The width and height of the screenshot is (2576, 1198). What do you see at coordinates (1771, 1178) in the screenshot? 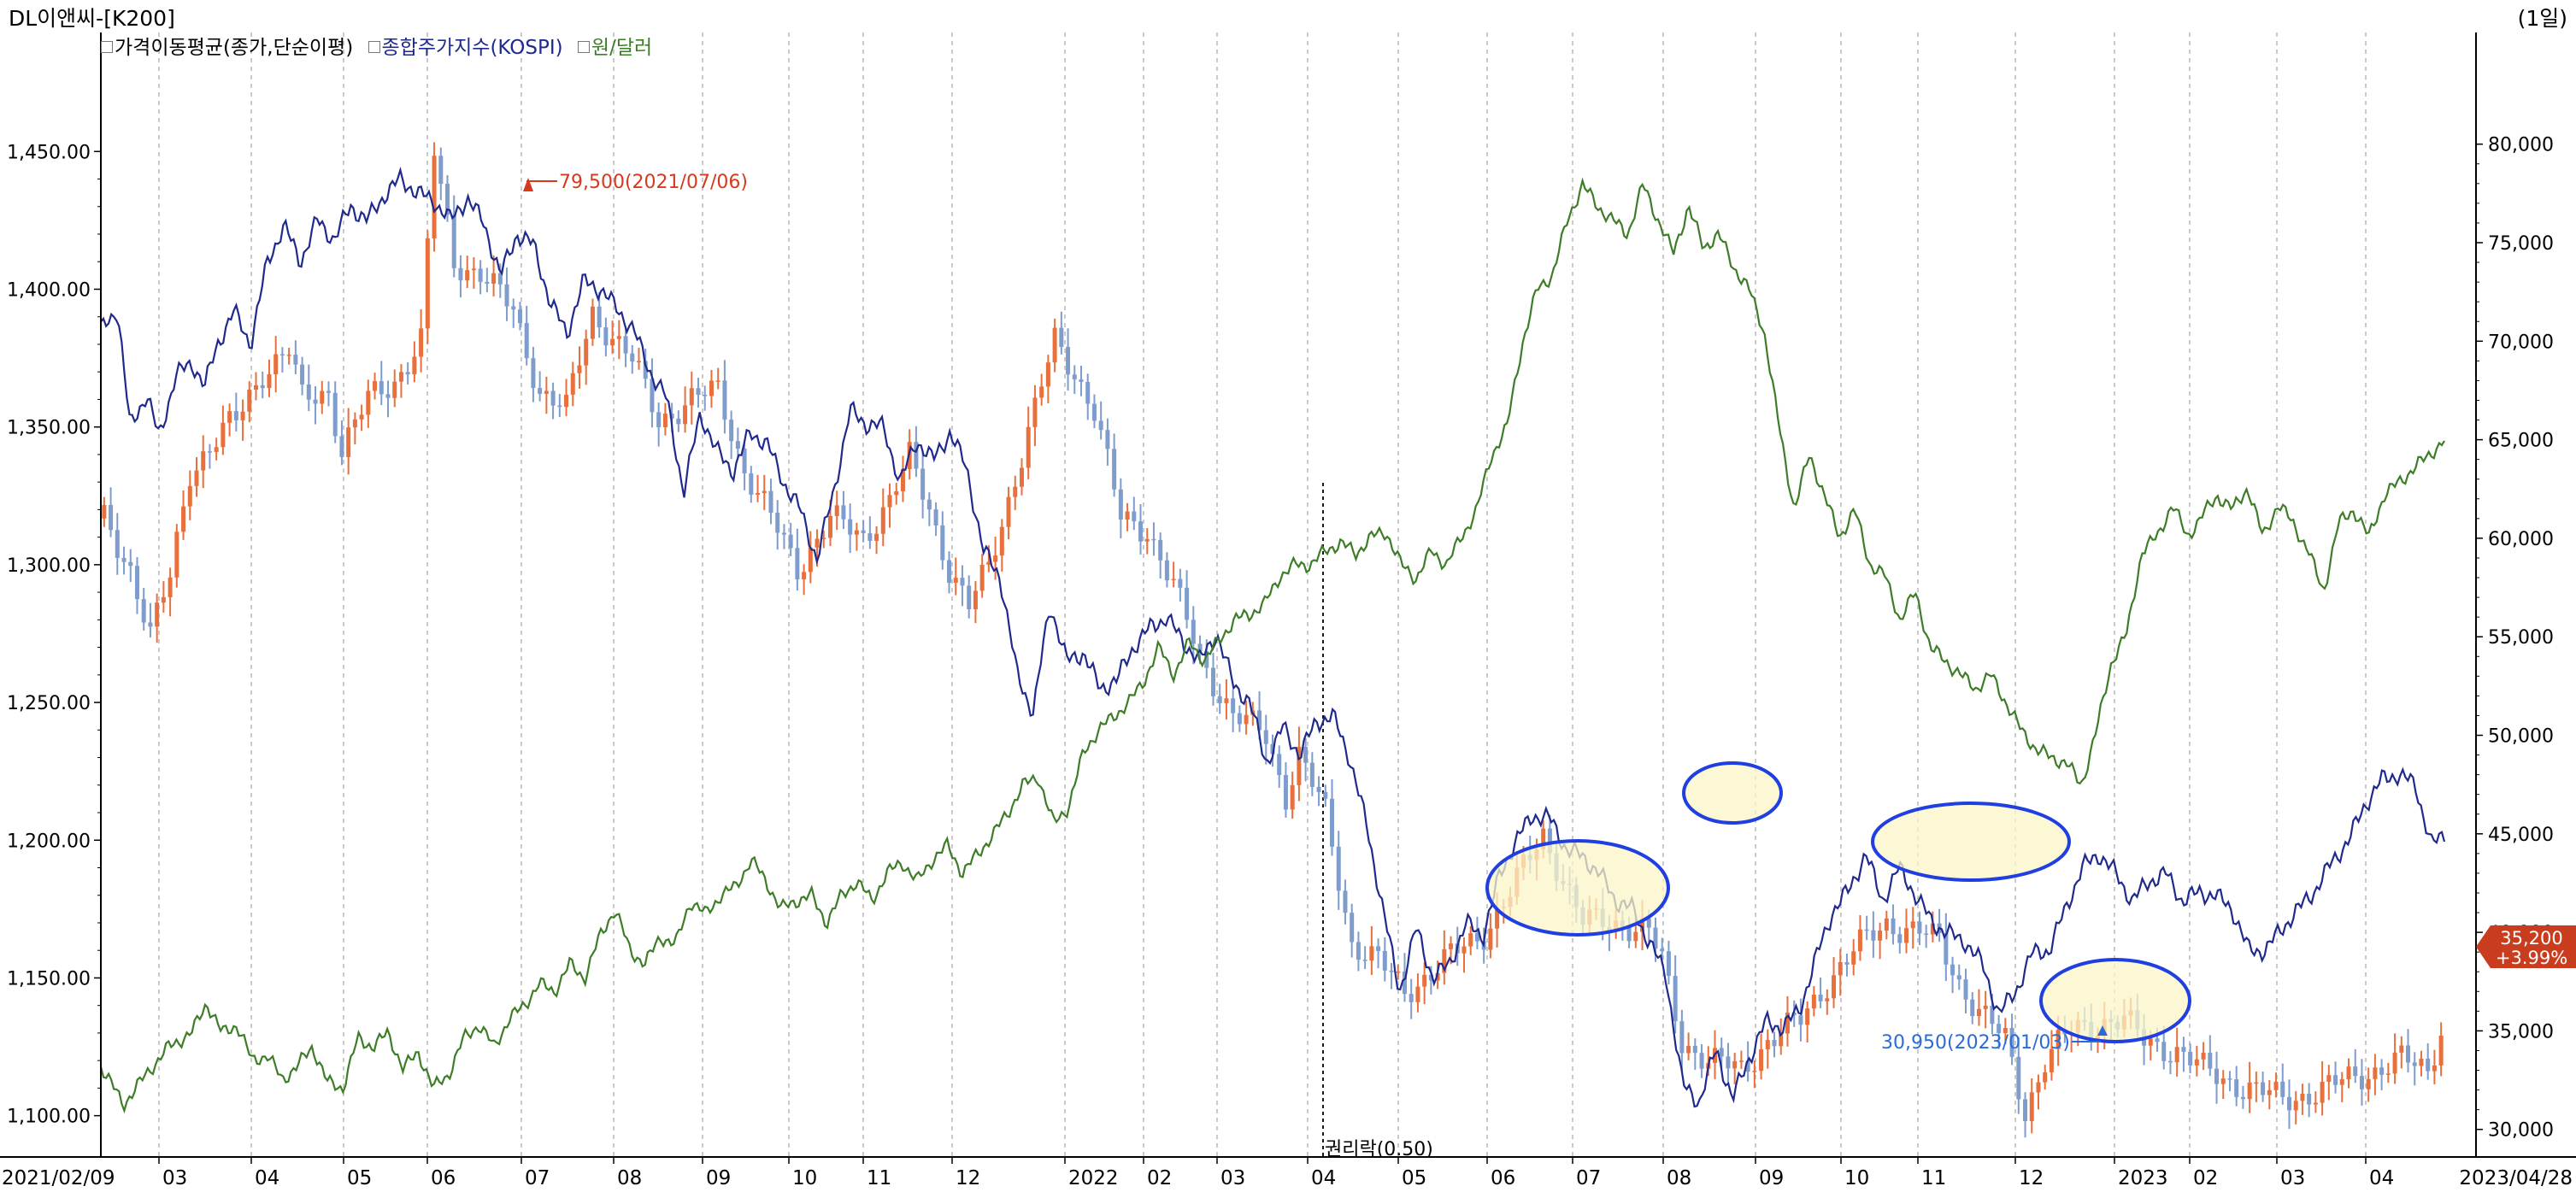
I see `x-tick-label: 09` at bounding box center [1771, 1178].